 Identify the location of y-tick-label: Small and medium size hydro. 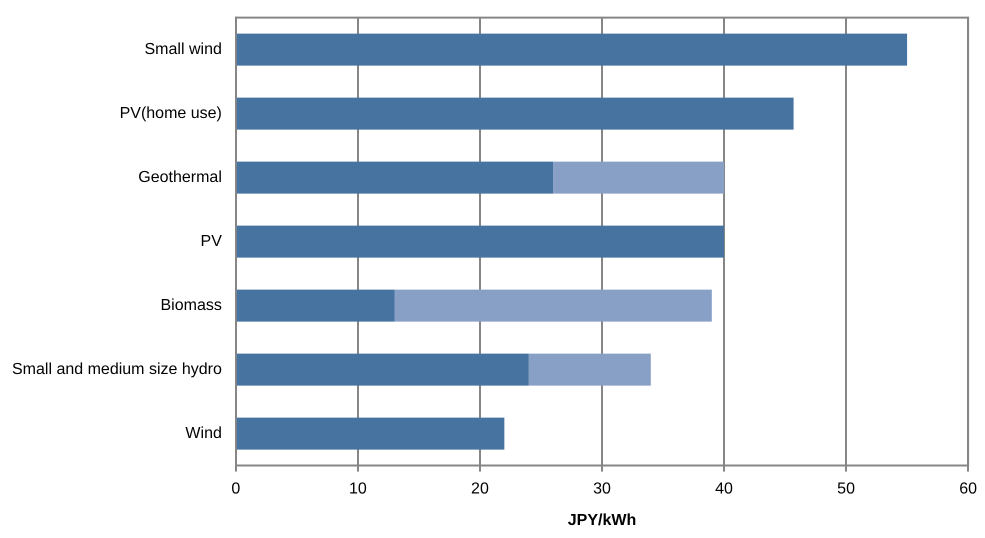
(117, 369).